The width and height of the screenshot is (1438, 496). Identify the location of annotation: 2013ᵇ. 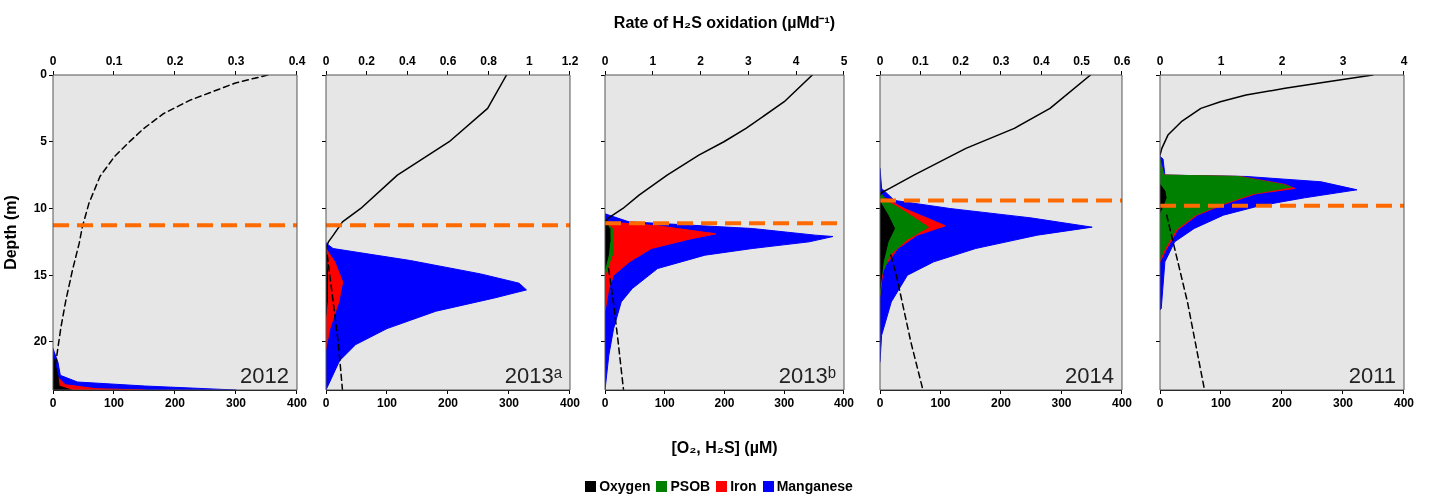
(807, 376).